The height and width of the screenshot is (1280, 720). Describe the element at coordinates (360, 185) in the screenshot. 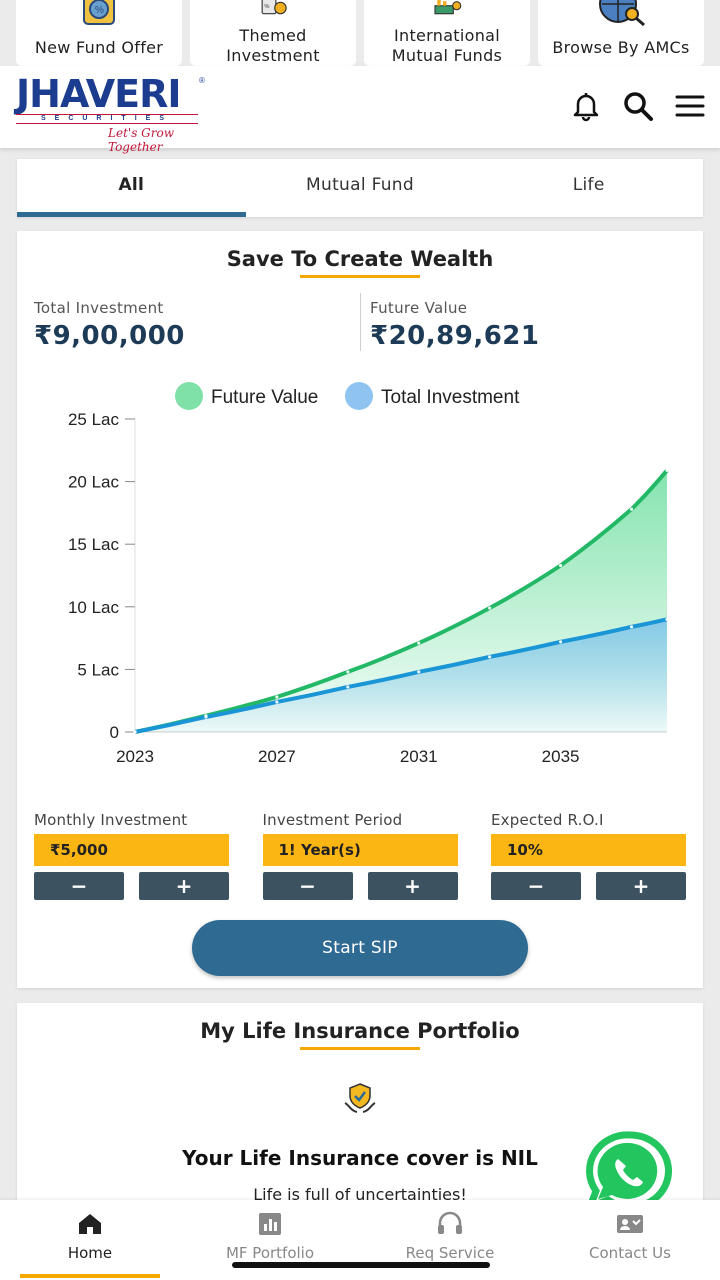

I see `tab-mutual-fund: Mutual Fund` at that location.